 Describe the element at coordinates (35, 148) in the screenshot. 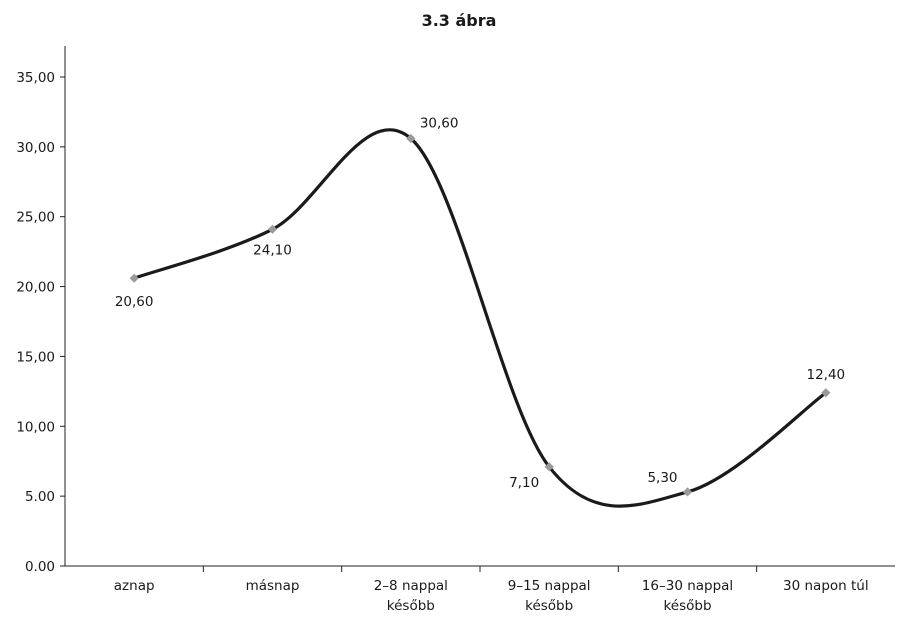

I see `y-tick-label: 30,00` at that location.